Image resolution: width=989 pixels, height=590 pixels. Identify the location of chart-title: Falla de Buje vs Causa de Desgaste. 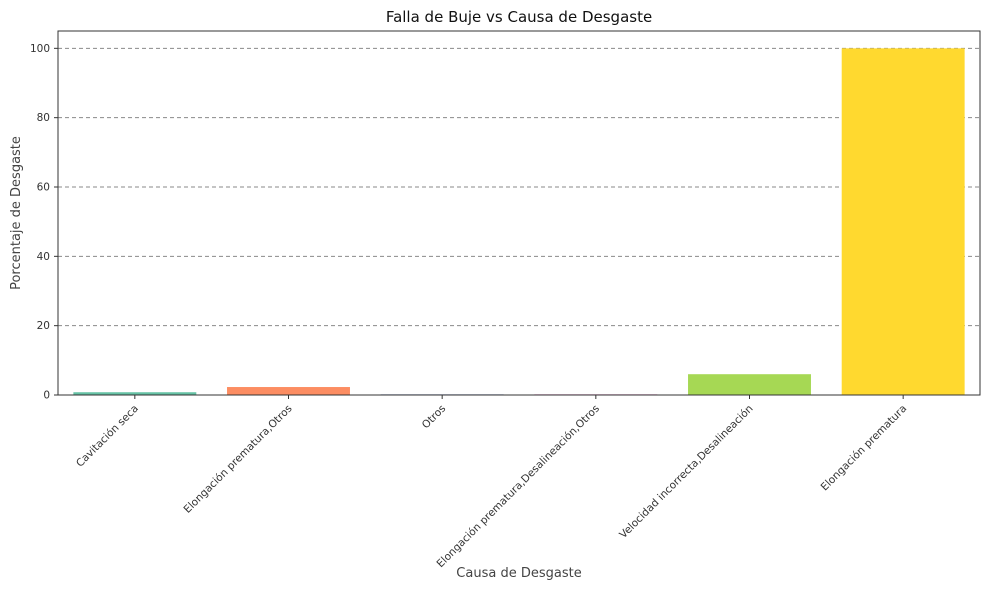
(519, 17).